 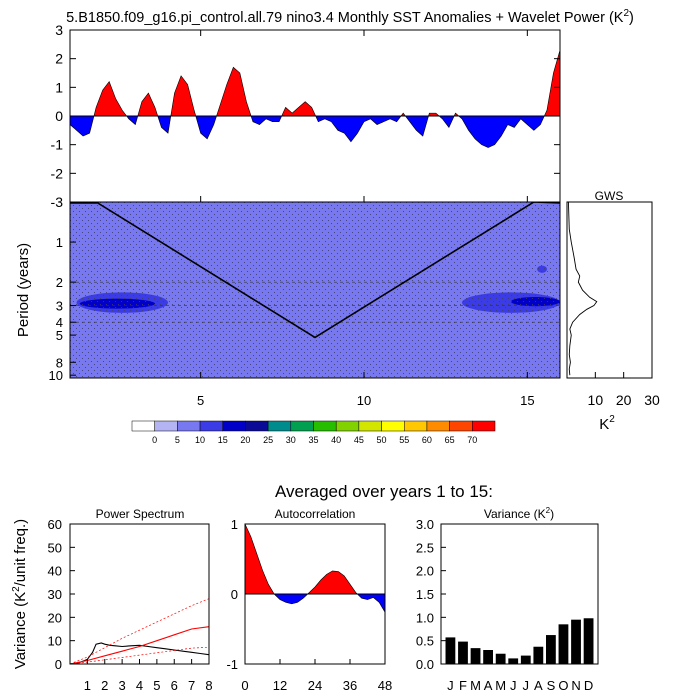 What do you see at coordinates (425, 664) in the screenshot?
I see `variance-ytick-label: 0.0` at bounding box center [425, 664].